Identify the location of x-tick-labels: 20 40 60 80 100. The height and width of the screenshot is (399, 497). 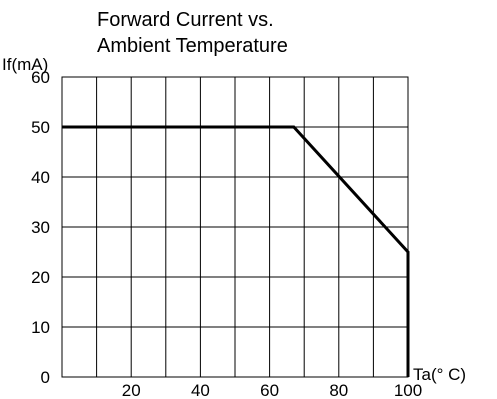
(272, 390).